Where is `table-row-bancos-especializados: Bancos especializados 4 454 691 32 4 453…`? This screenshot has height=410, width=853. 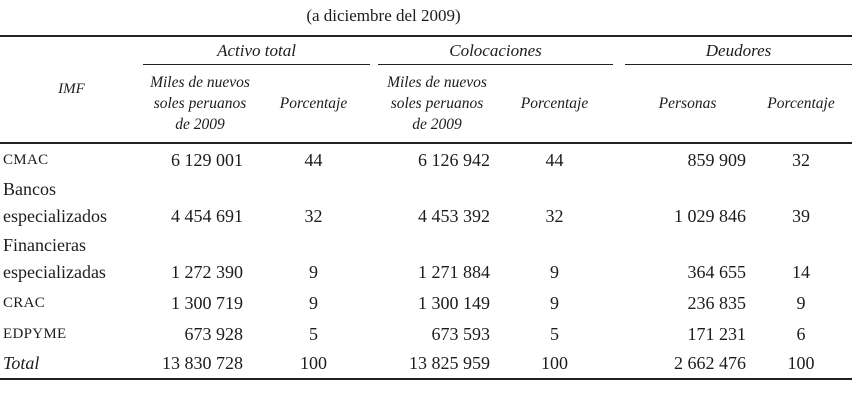
table-row-bancos-especializados: Bancos especializados 4 454 691 32 4 453… is located at coordinates (426, 203).